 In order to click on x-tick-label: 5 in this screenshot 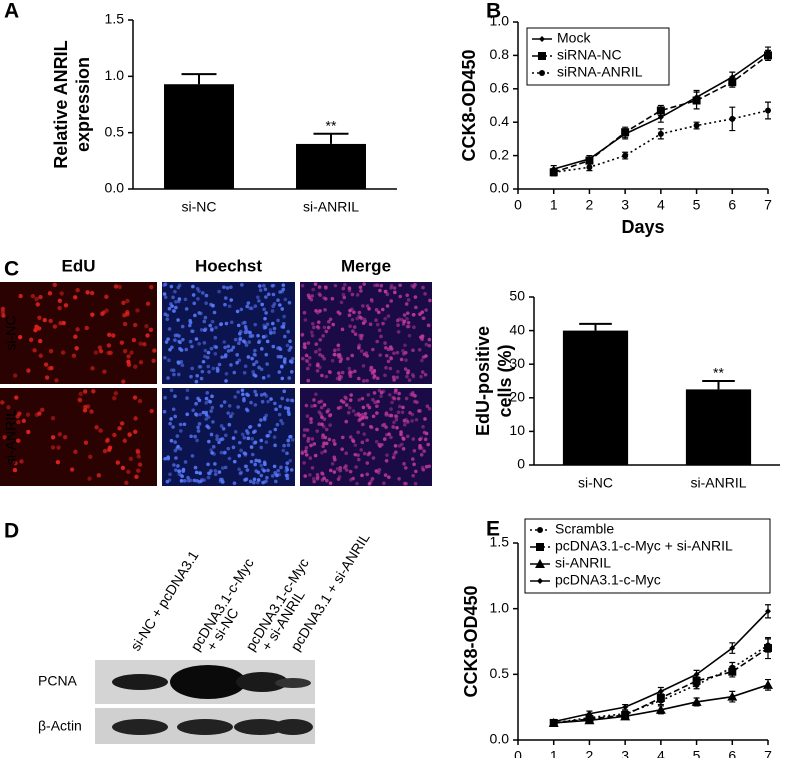, I will do `click(697, 205)`.